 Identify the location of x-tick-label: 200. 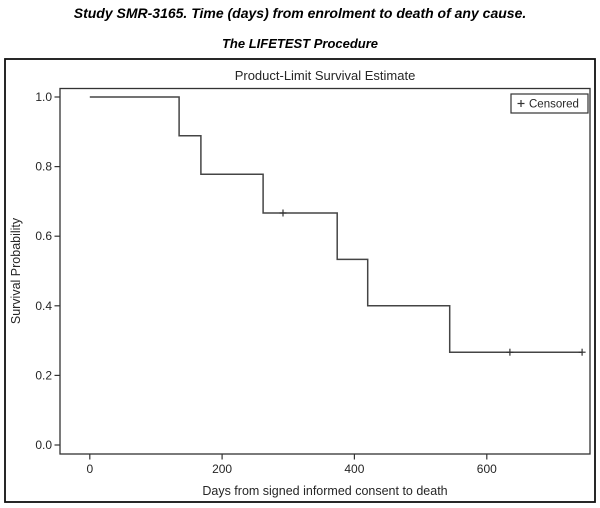
(222, 469).